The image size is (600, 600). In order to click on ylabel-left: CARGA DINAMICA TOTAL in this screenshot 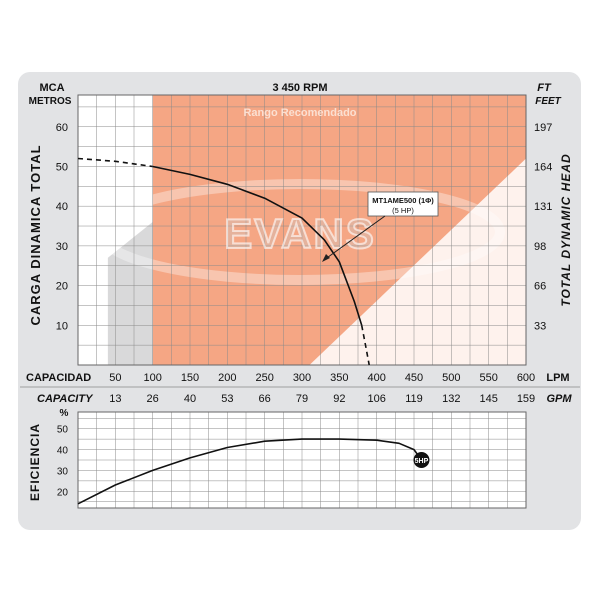, I will do `click(35, 234)`.